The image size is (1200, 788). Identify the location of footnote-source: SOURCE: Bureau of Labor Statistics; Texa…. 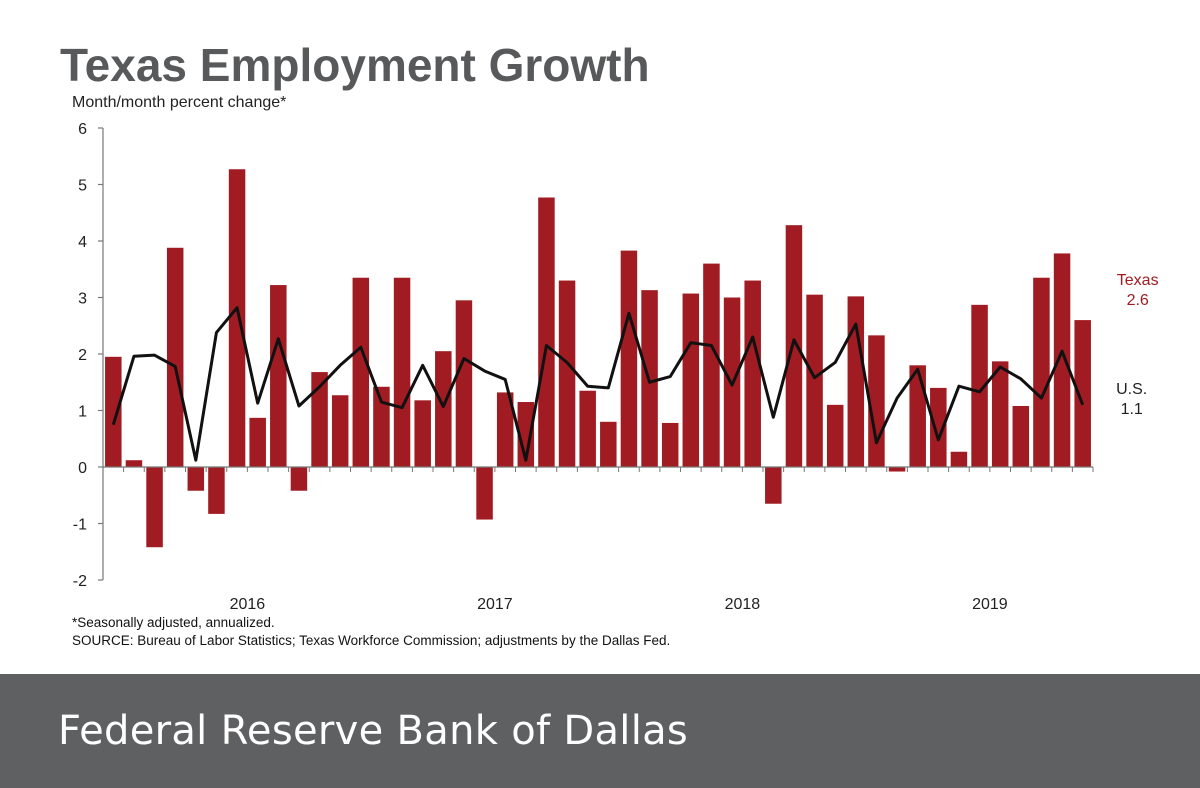
(371, 640).